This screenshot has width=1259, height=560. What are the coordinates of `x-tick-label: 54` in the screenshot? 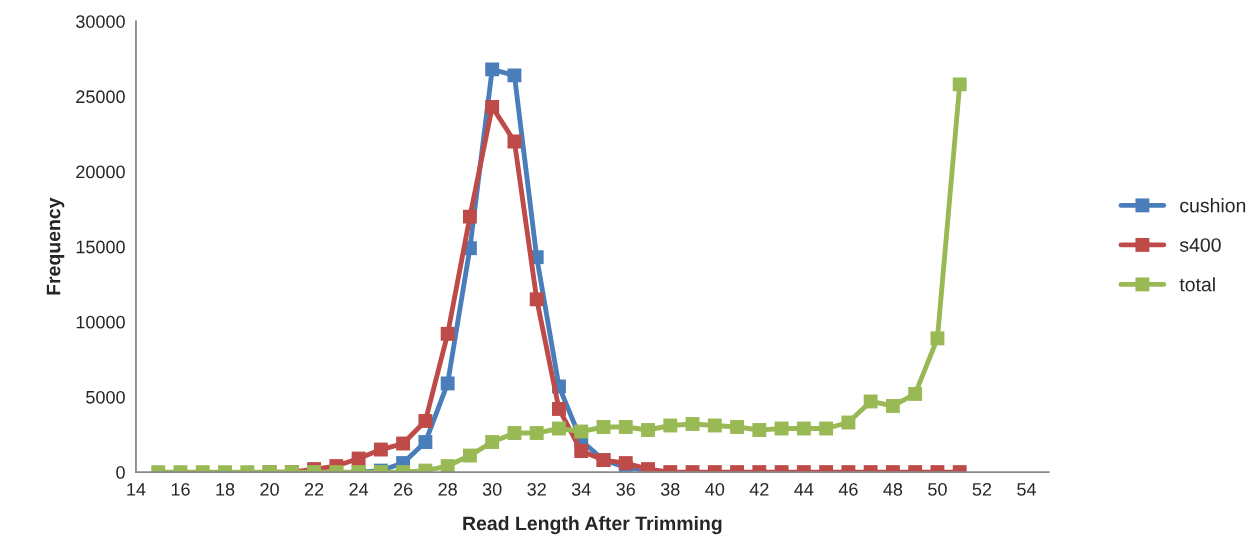 It's located at (1026, 489).